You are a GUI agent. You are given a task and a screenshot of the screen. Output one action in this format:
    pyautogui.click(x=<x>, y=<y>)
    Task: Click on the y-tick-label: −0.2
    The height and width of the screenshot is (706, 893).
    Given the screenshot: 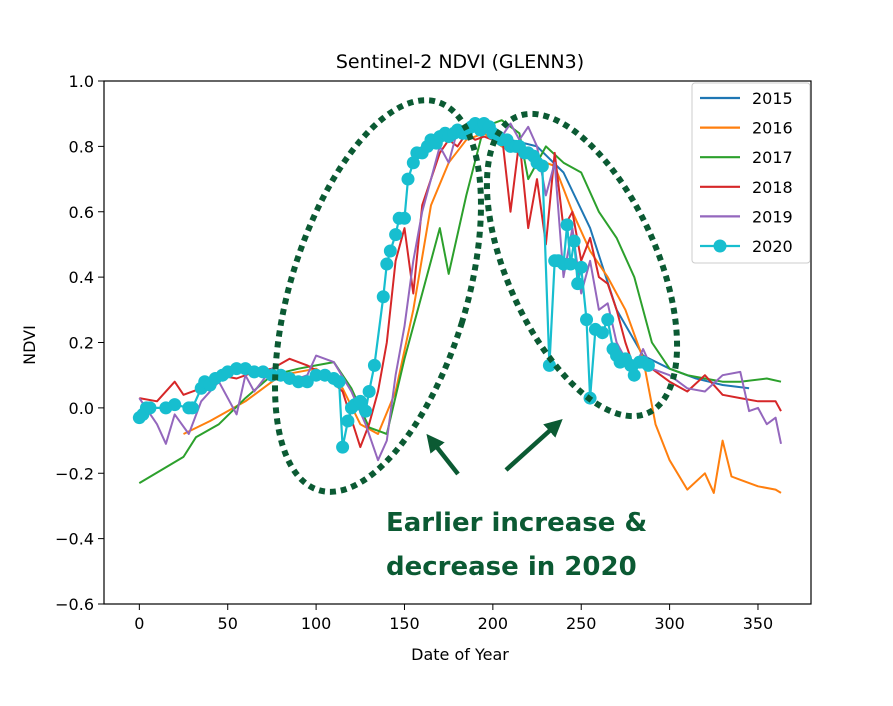 What is the action you would take?
    pyautogui.click(x=74, y=473)
    